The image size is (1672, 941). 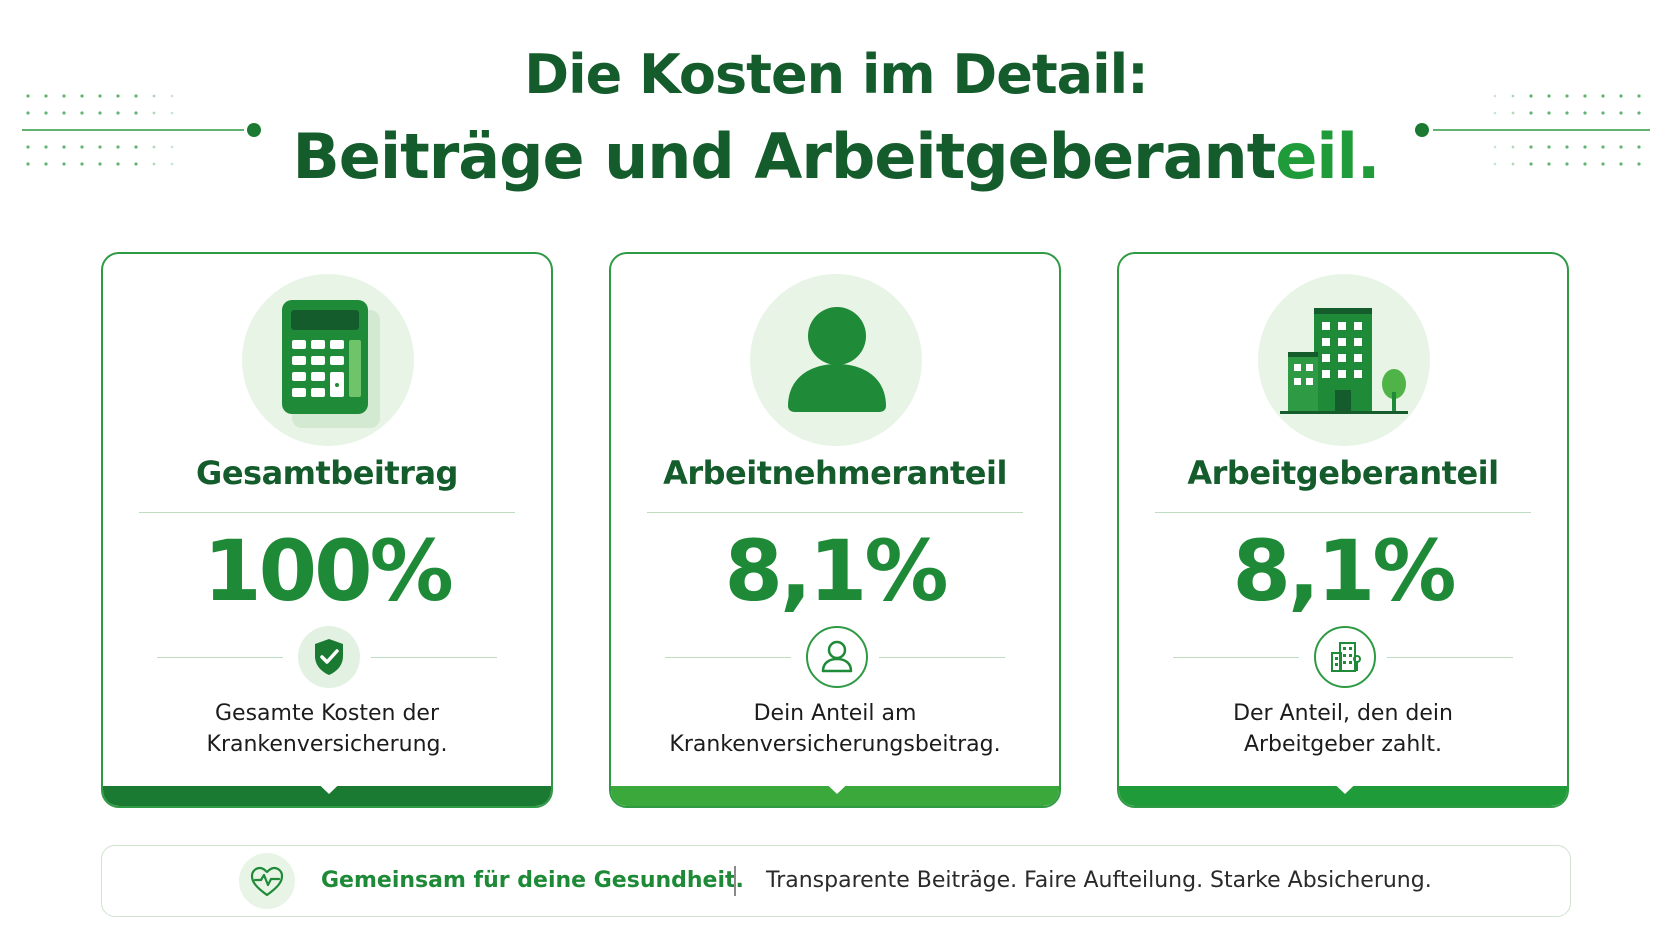 I want to click on card-description-line-1: Gesamte Kosten der, so click(x=326, y=713).